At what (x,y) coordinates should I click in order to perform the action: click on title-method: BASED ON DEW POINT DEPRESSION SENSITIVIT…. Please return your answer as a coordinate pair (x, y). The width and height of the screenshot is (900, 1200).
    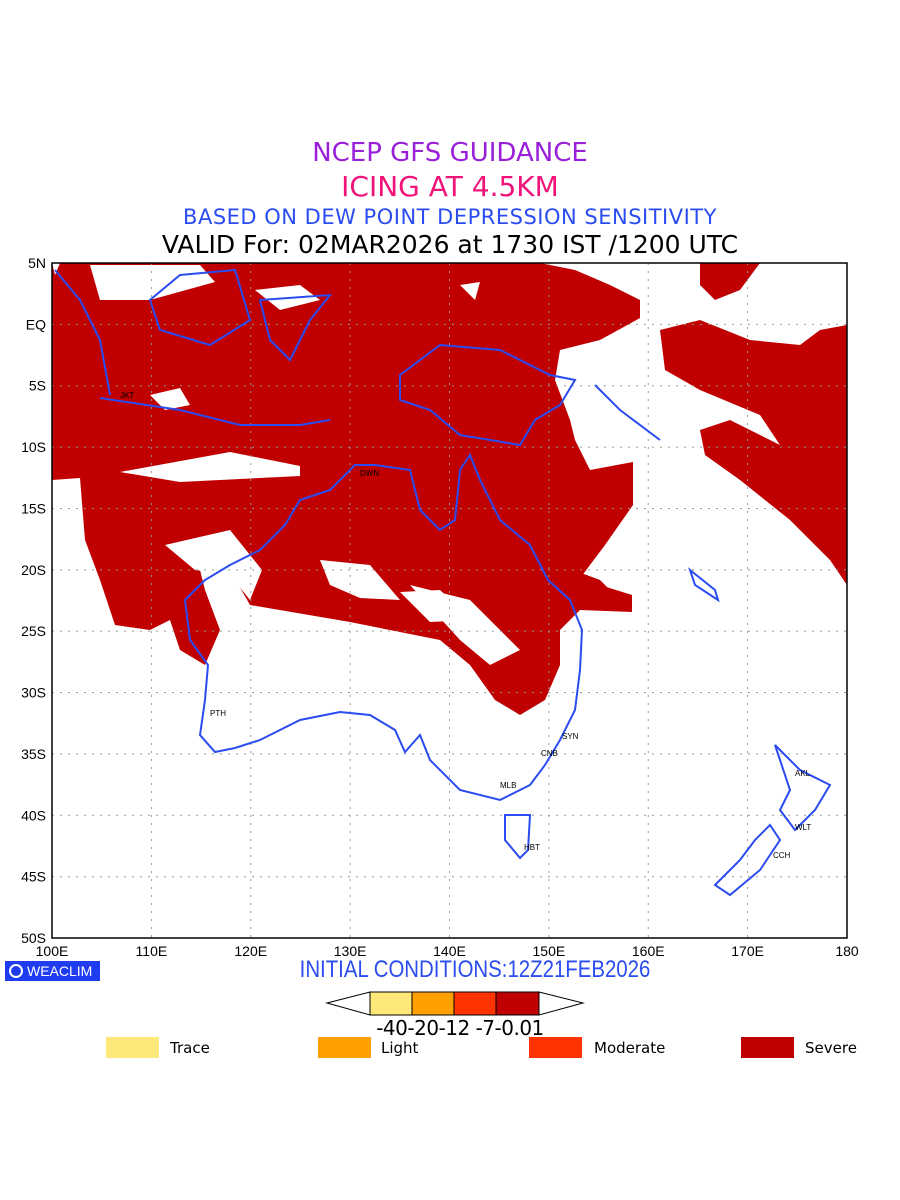
    Looking at the image, I should click on (450, 217).